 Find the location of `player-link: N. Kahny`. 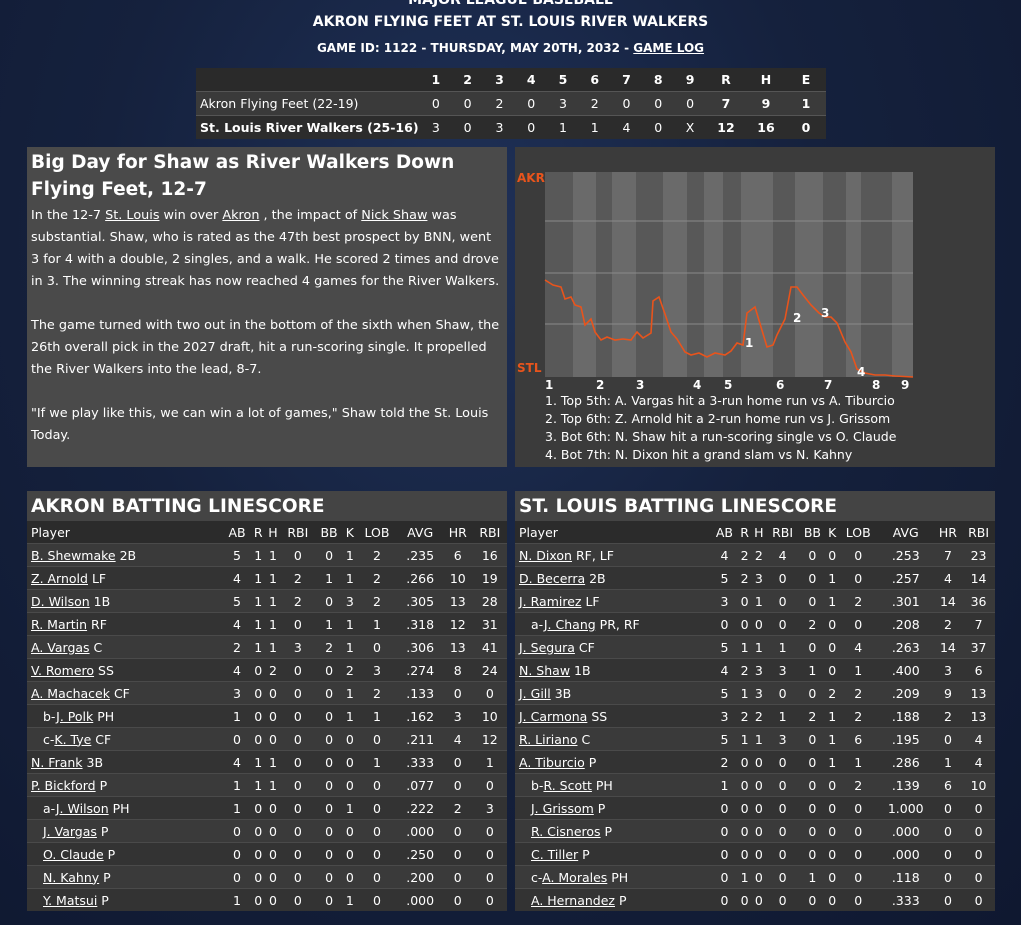

player-link: N. Kahny is located at coordinates (71, 877).